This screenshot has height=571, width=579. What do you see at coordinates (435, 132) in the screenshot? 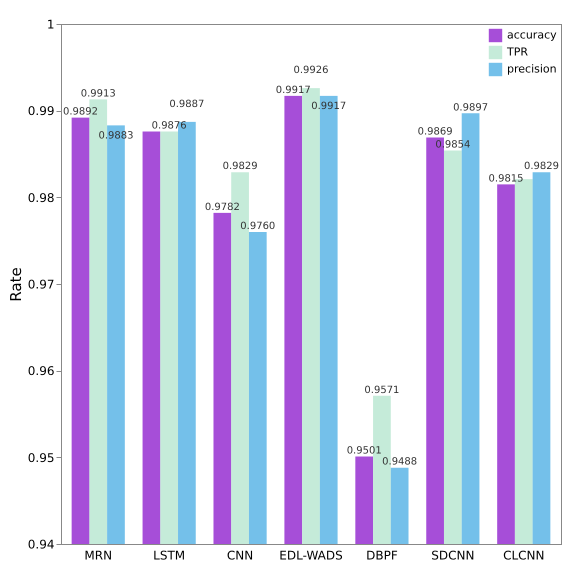
I see `data-label: 0.9869` at bounding box center [435, 132].